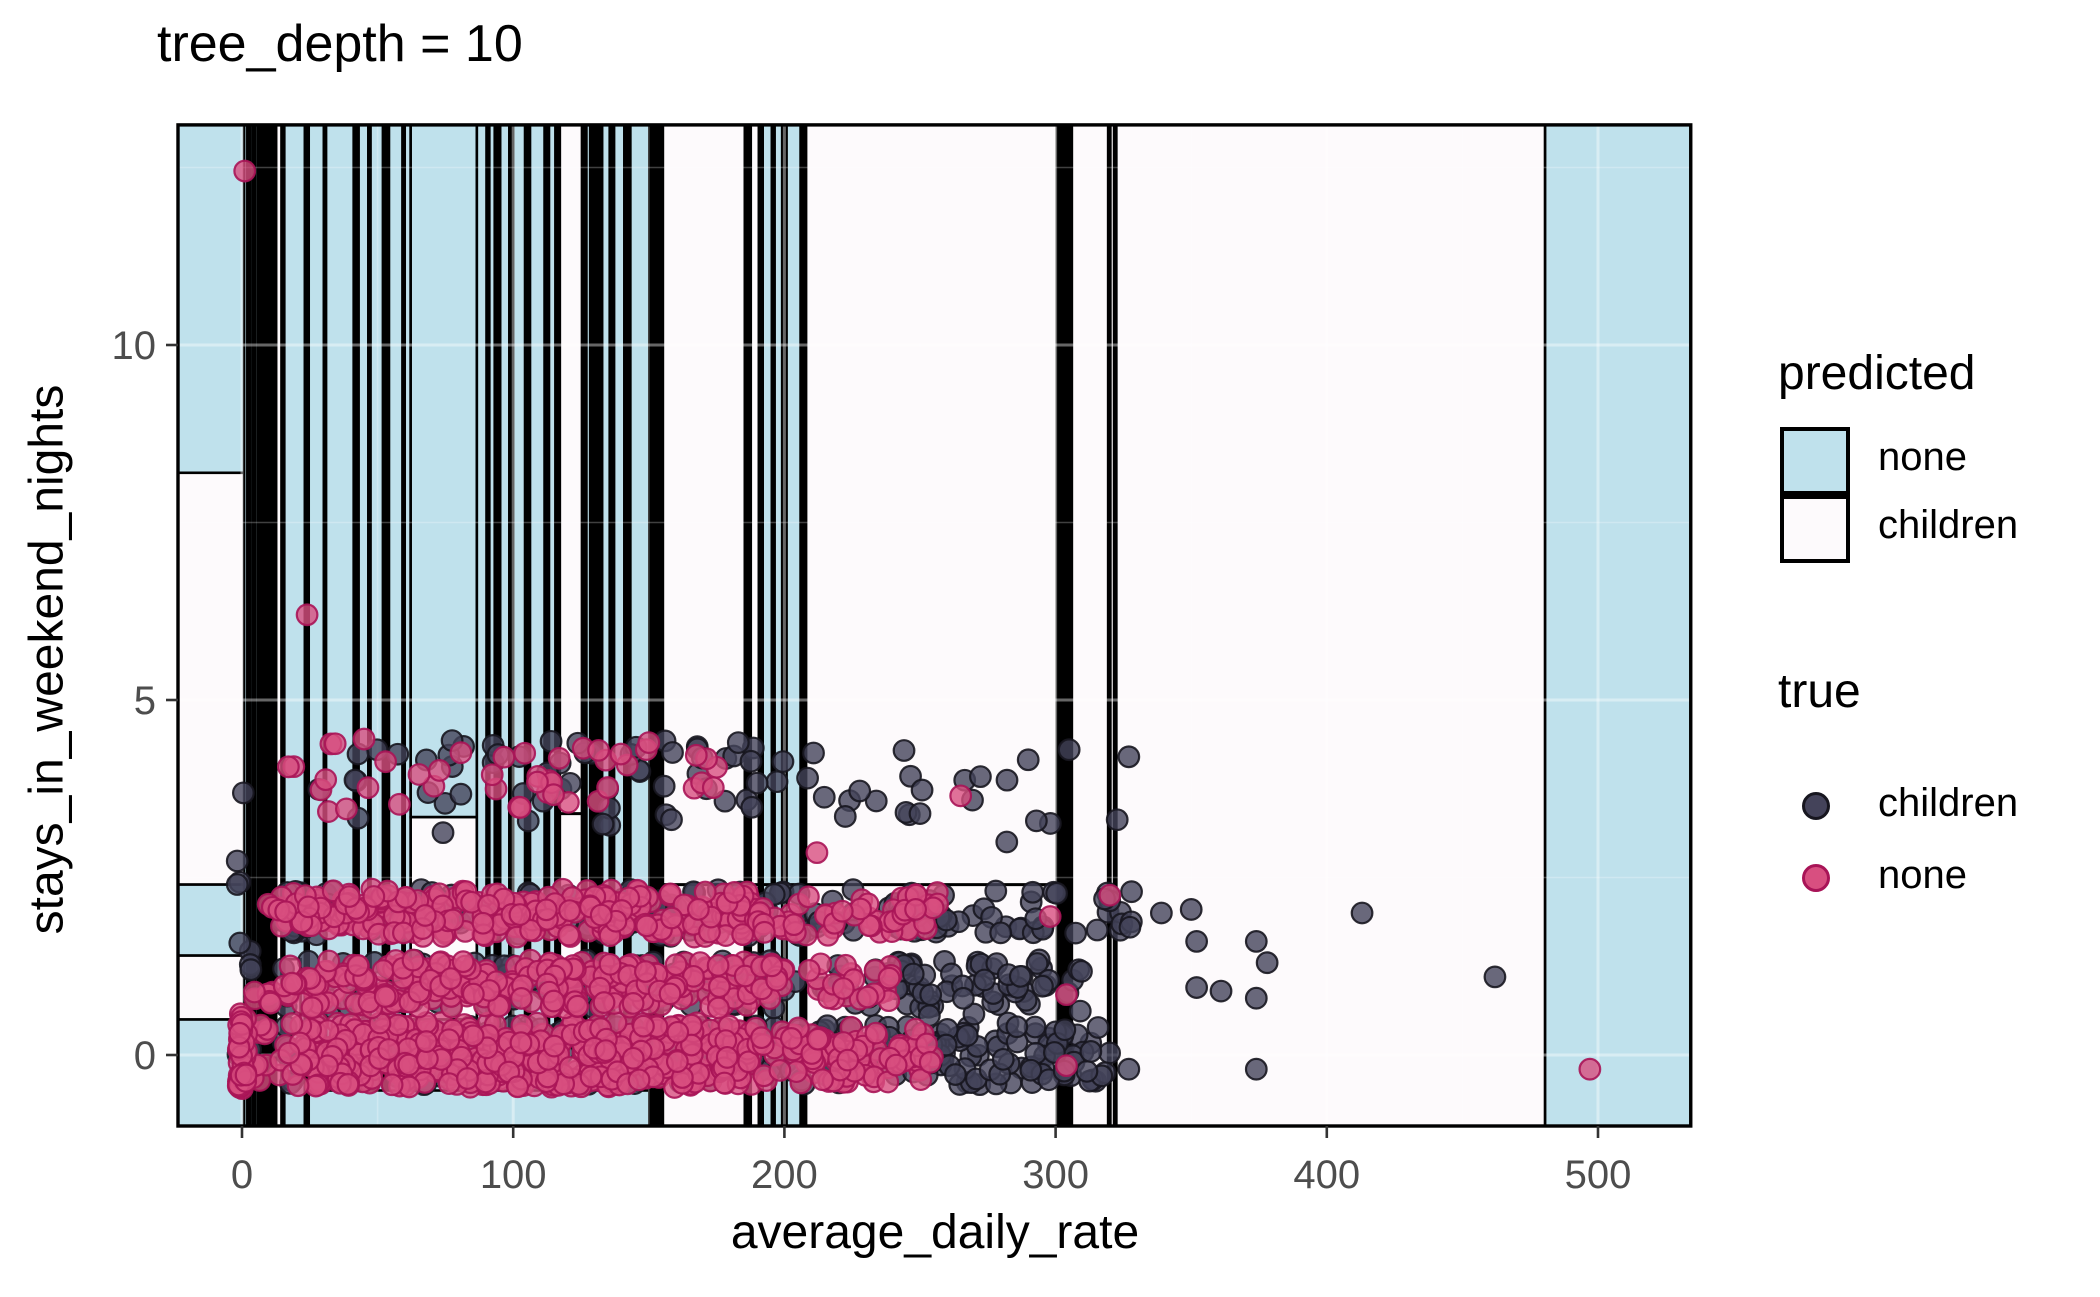 This screenshot has width=2100, height=1297. I want to click on legend-dot-none, so click(1816, 878).